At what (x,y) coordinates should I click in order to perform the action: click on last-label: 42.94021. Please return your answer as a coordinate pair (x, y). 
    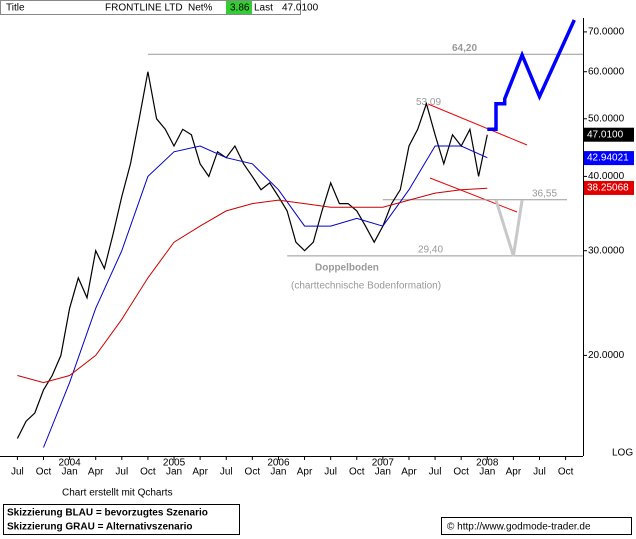
    Looking at the image, I should click on (608, 158).